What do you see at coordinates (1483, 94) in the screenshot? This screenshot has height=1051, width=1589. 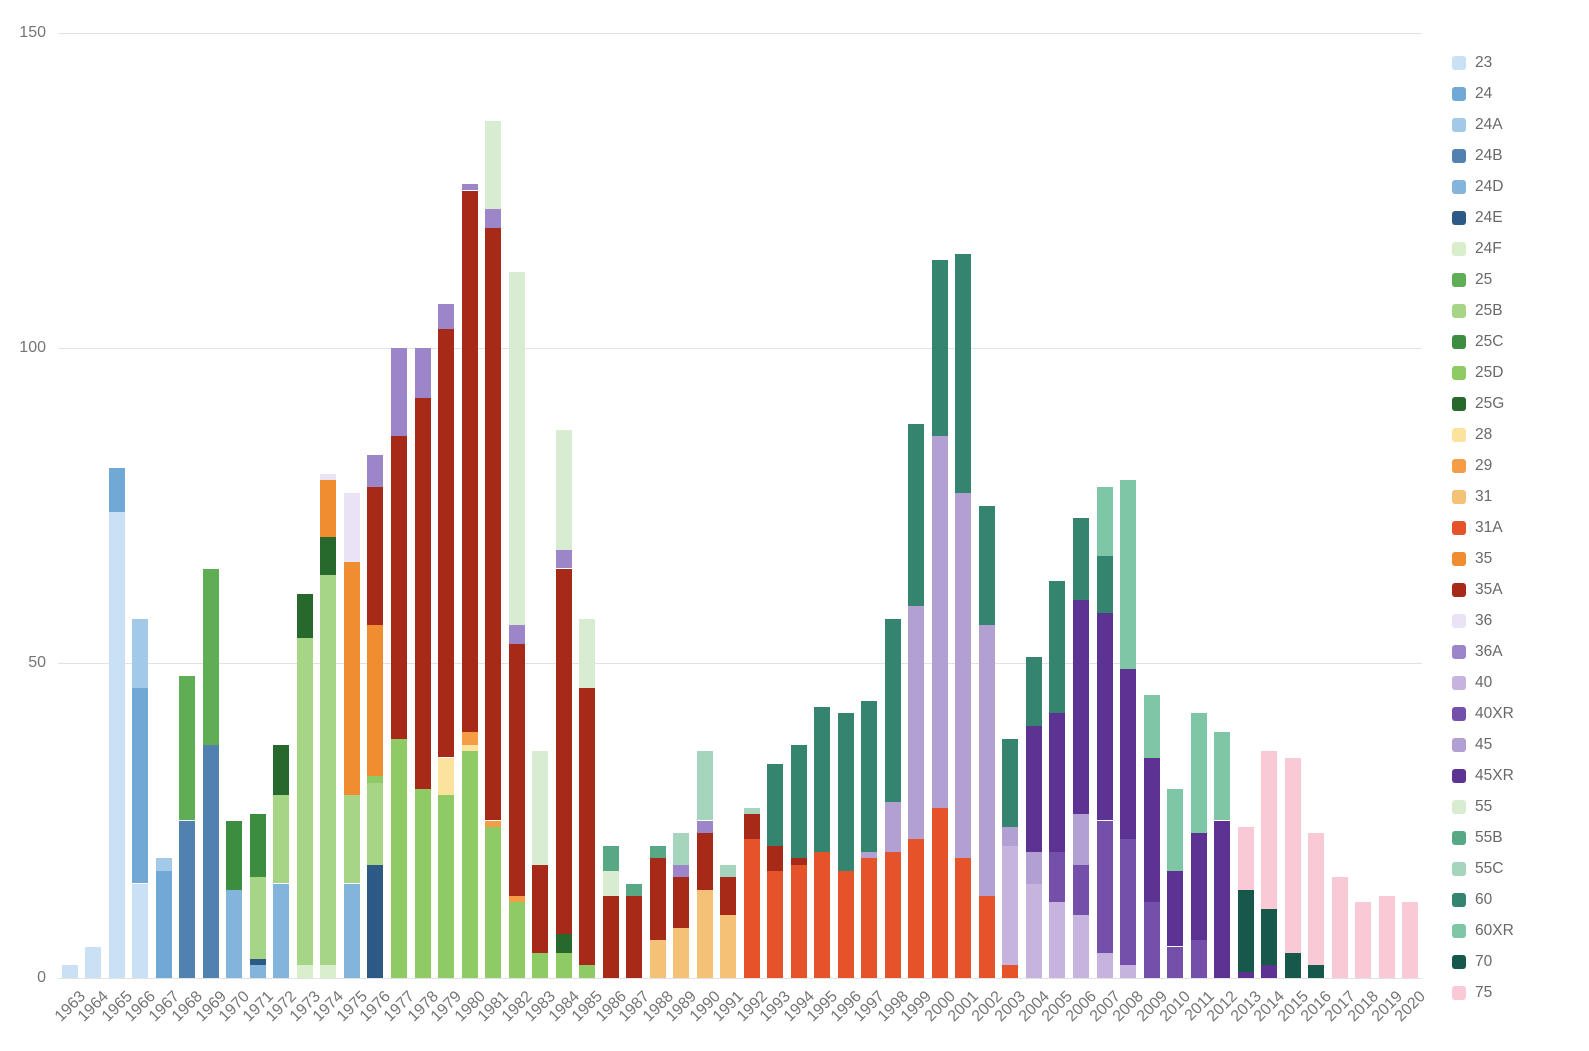 I see `legend-item-24: 24` at bounding box center [1483, 94].